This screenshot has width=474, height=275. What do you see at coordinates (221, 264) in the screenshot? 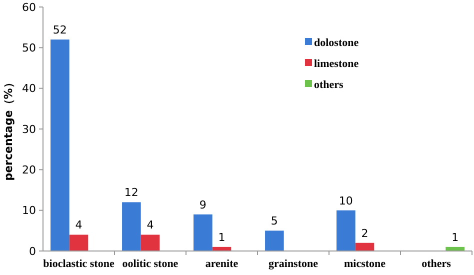
I see `x-tick-label: arenite` at bounding box center [221, 264].